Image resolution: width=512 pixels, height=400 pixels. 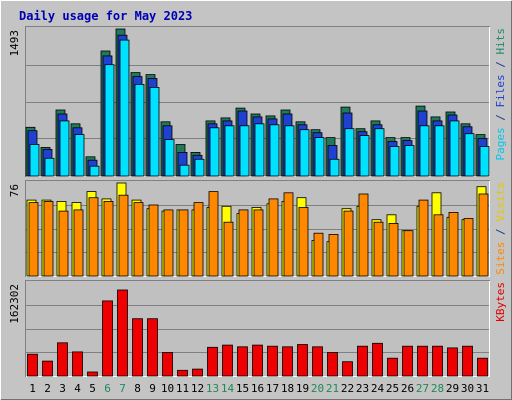 What do you see at coordinates (14, 304) in the screenshot?
I see `y-max-label: 162302` at bounding box center [14, 304].